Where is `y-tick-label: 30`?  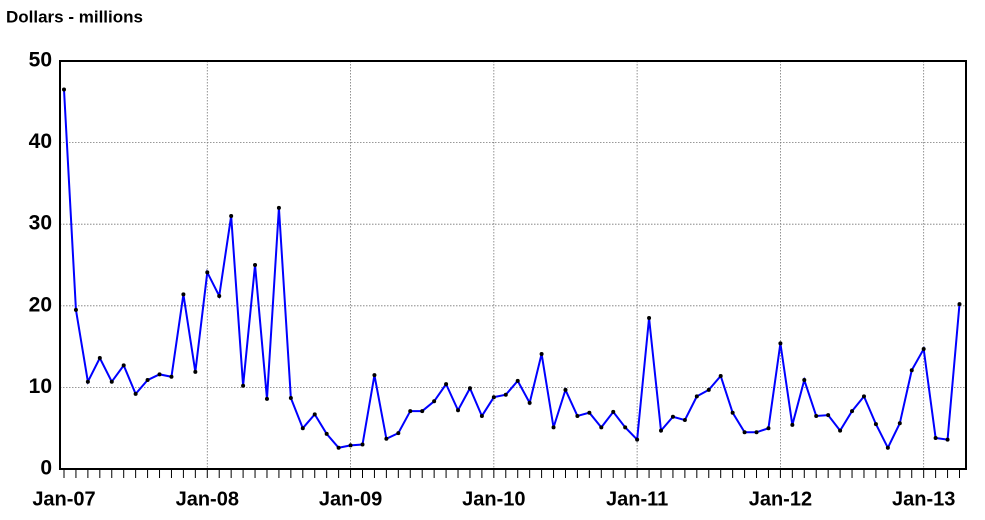 y-tick-label: 30 is located at coordinates (40, 223).